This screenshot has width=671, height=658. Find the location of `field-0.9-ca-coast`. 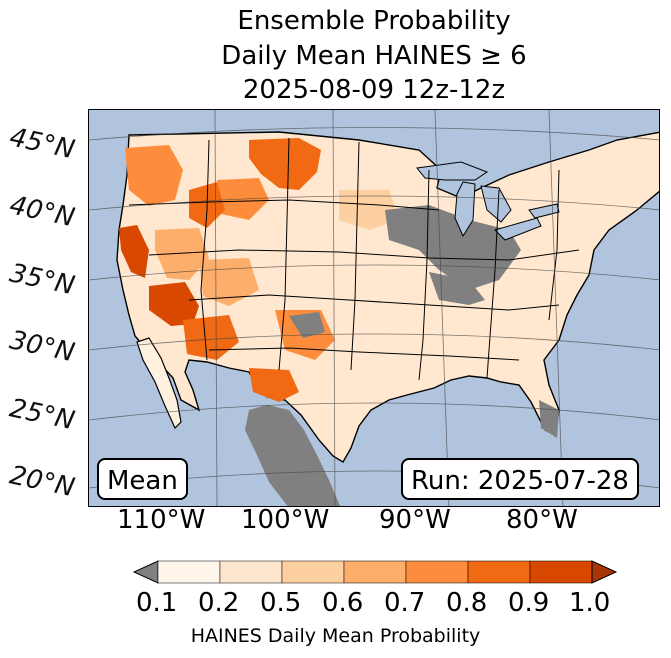

field-0.9-ca-coast is located at coordinates (134, 251).